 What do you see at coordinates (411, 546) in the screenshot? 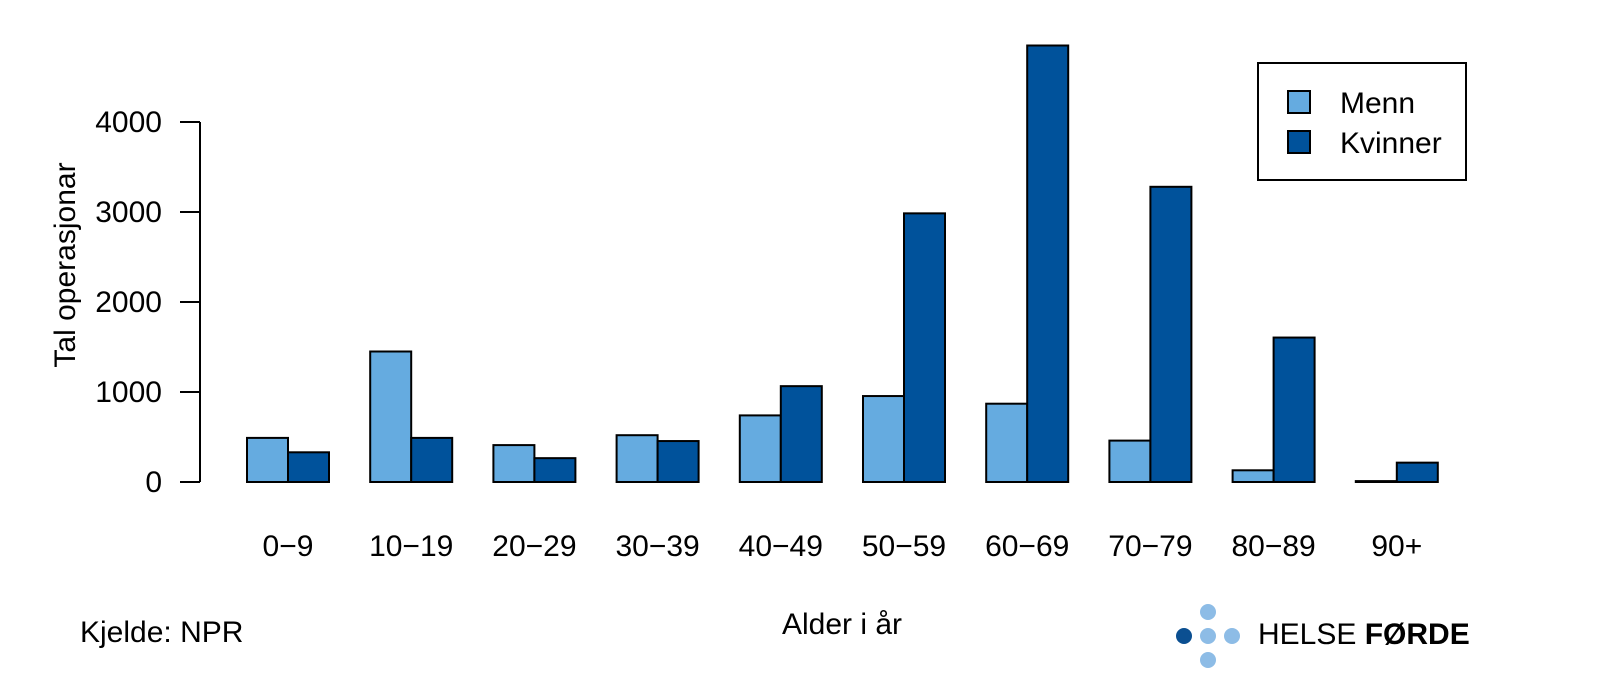
I see `x-category-label-1: 10−19` at bounding box center [411, 546].